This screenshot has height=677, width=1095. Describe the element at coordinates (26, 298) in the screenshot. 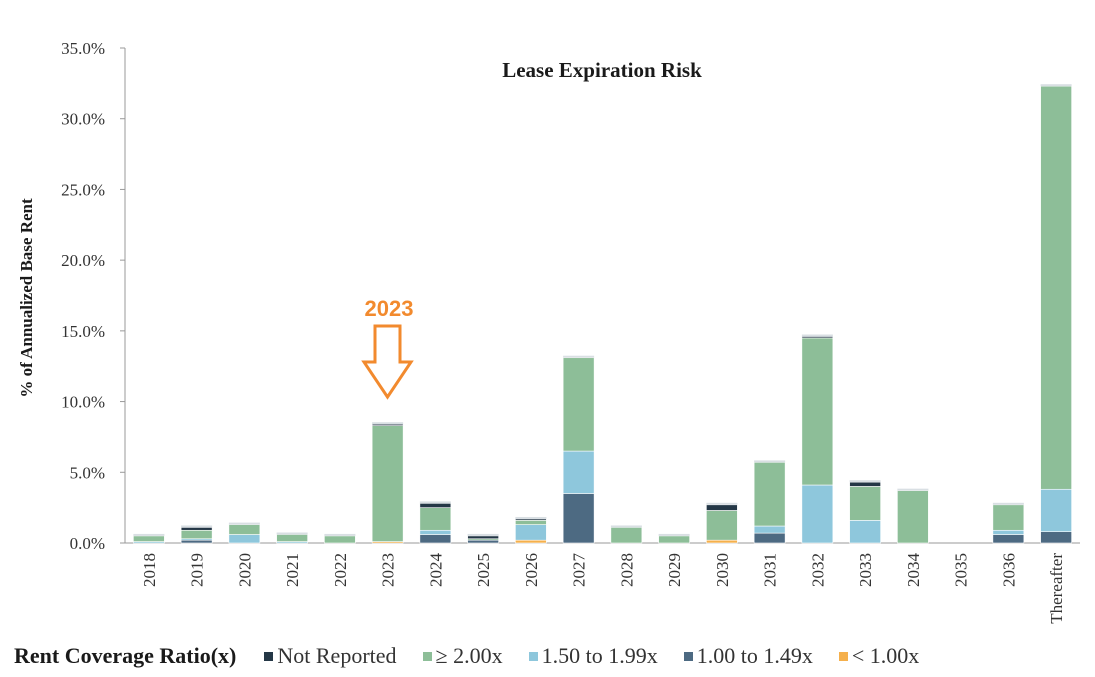

I see `y-axis-label: % of Annualized Base Rent` at that location.